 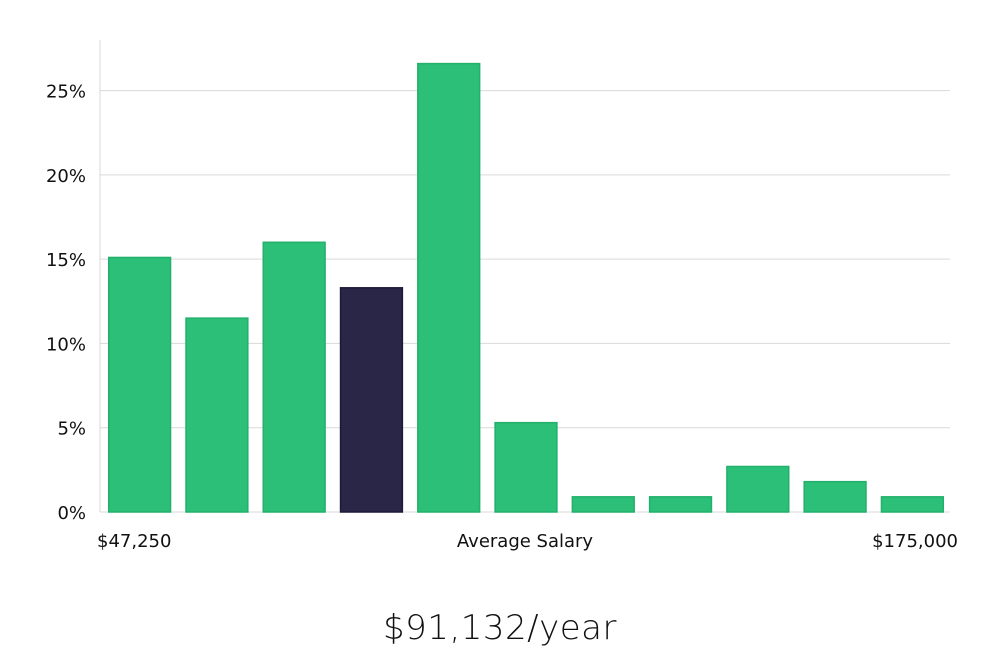 I want to click on y-tick-label: 20%, so click(x=66, y=176).